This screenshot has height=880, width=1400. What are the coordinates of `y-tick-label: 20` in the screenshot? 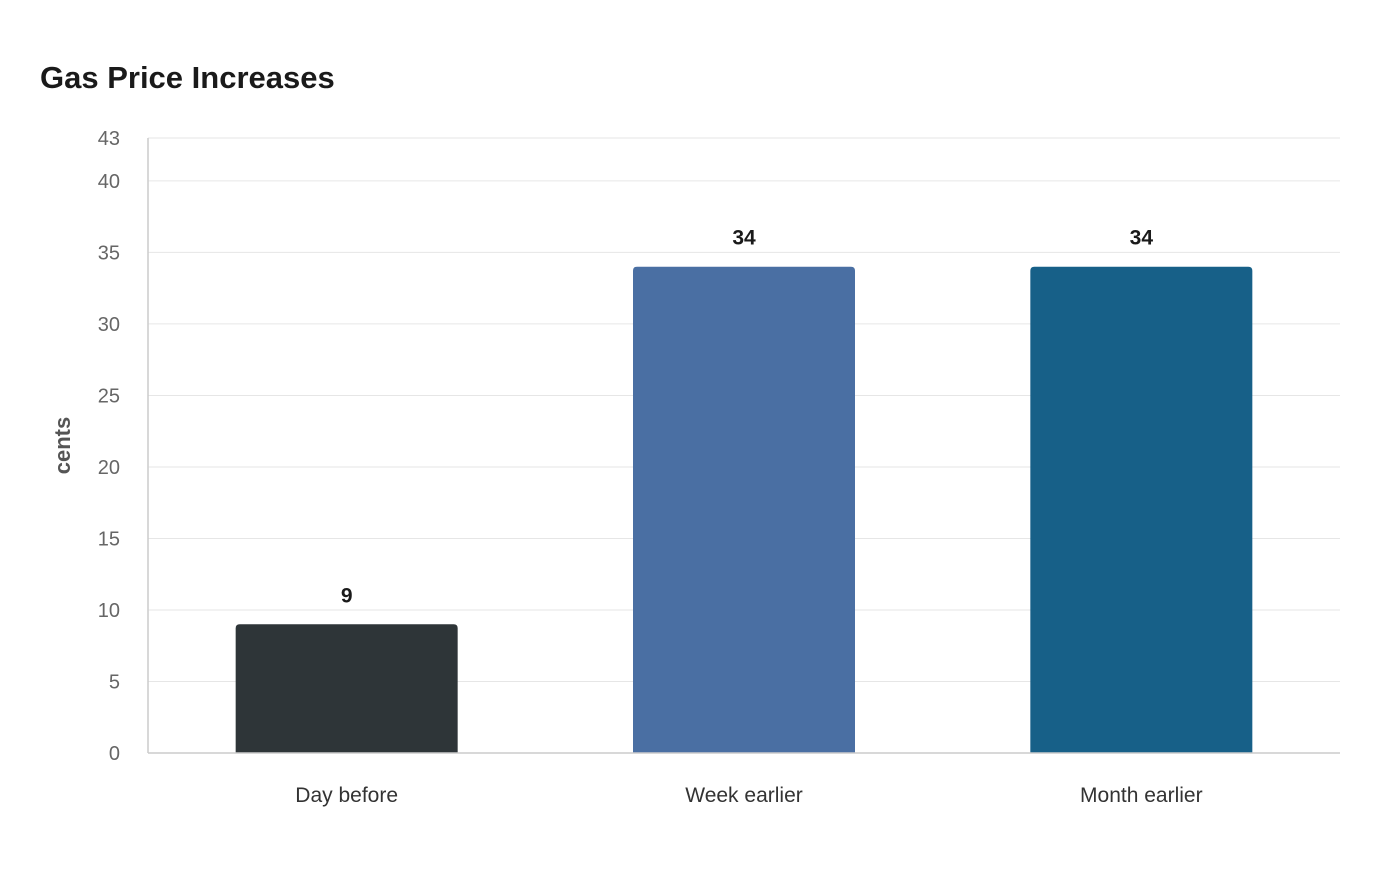 It's located at (109, 468).